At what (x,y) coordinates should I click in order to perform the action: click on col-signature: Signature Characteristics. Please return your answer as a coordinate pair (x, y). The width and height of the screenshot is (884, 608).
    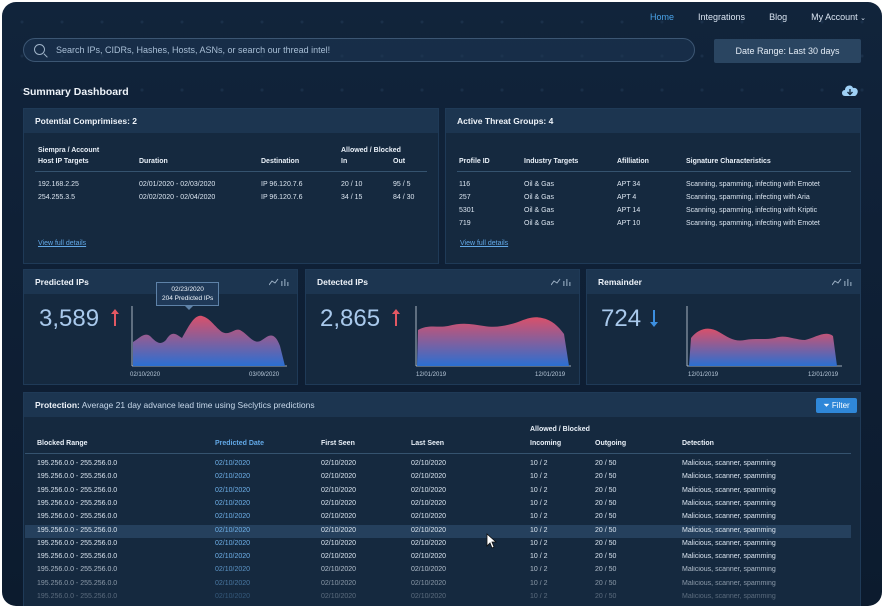
    Looking at the image, I should click on (728, 161).